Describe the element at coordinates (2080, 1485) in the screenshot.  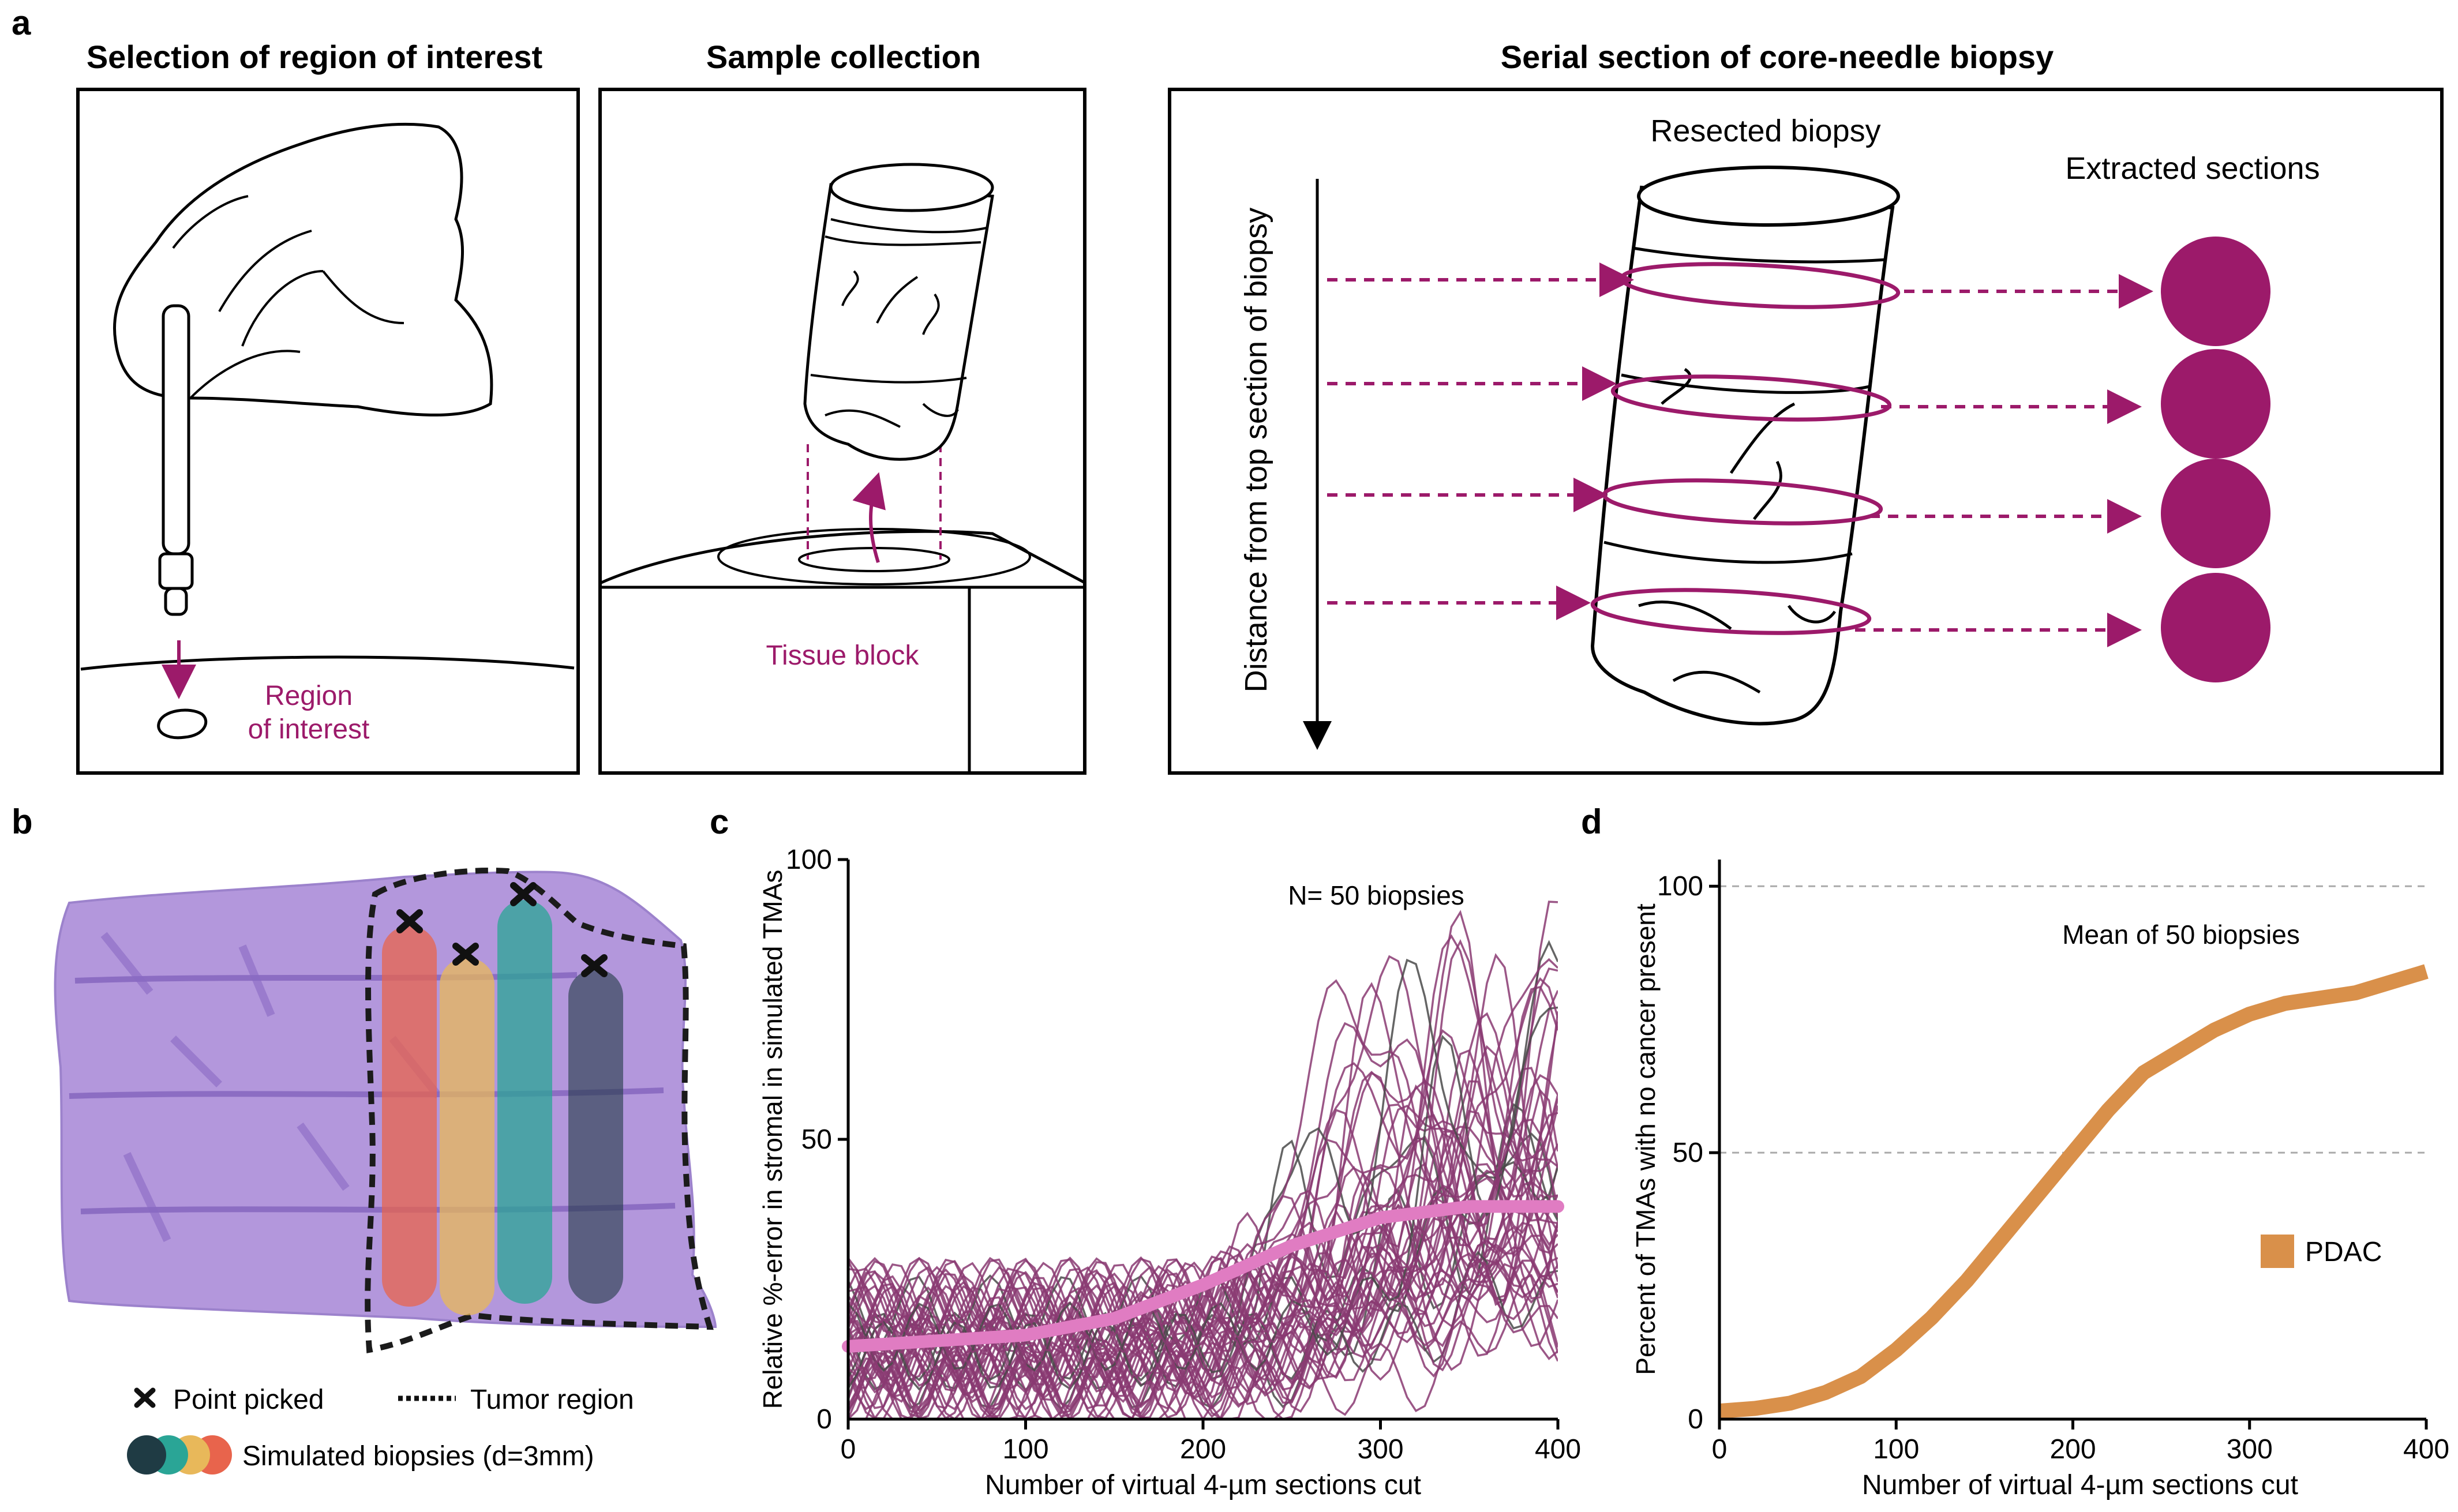
I see `chart-d-xlabel: Number of virtual 4-µm sections cut` at that location.